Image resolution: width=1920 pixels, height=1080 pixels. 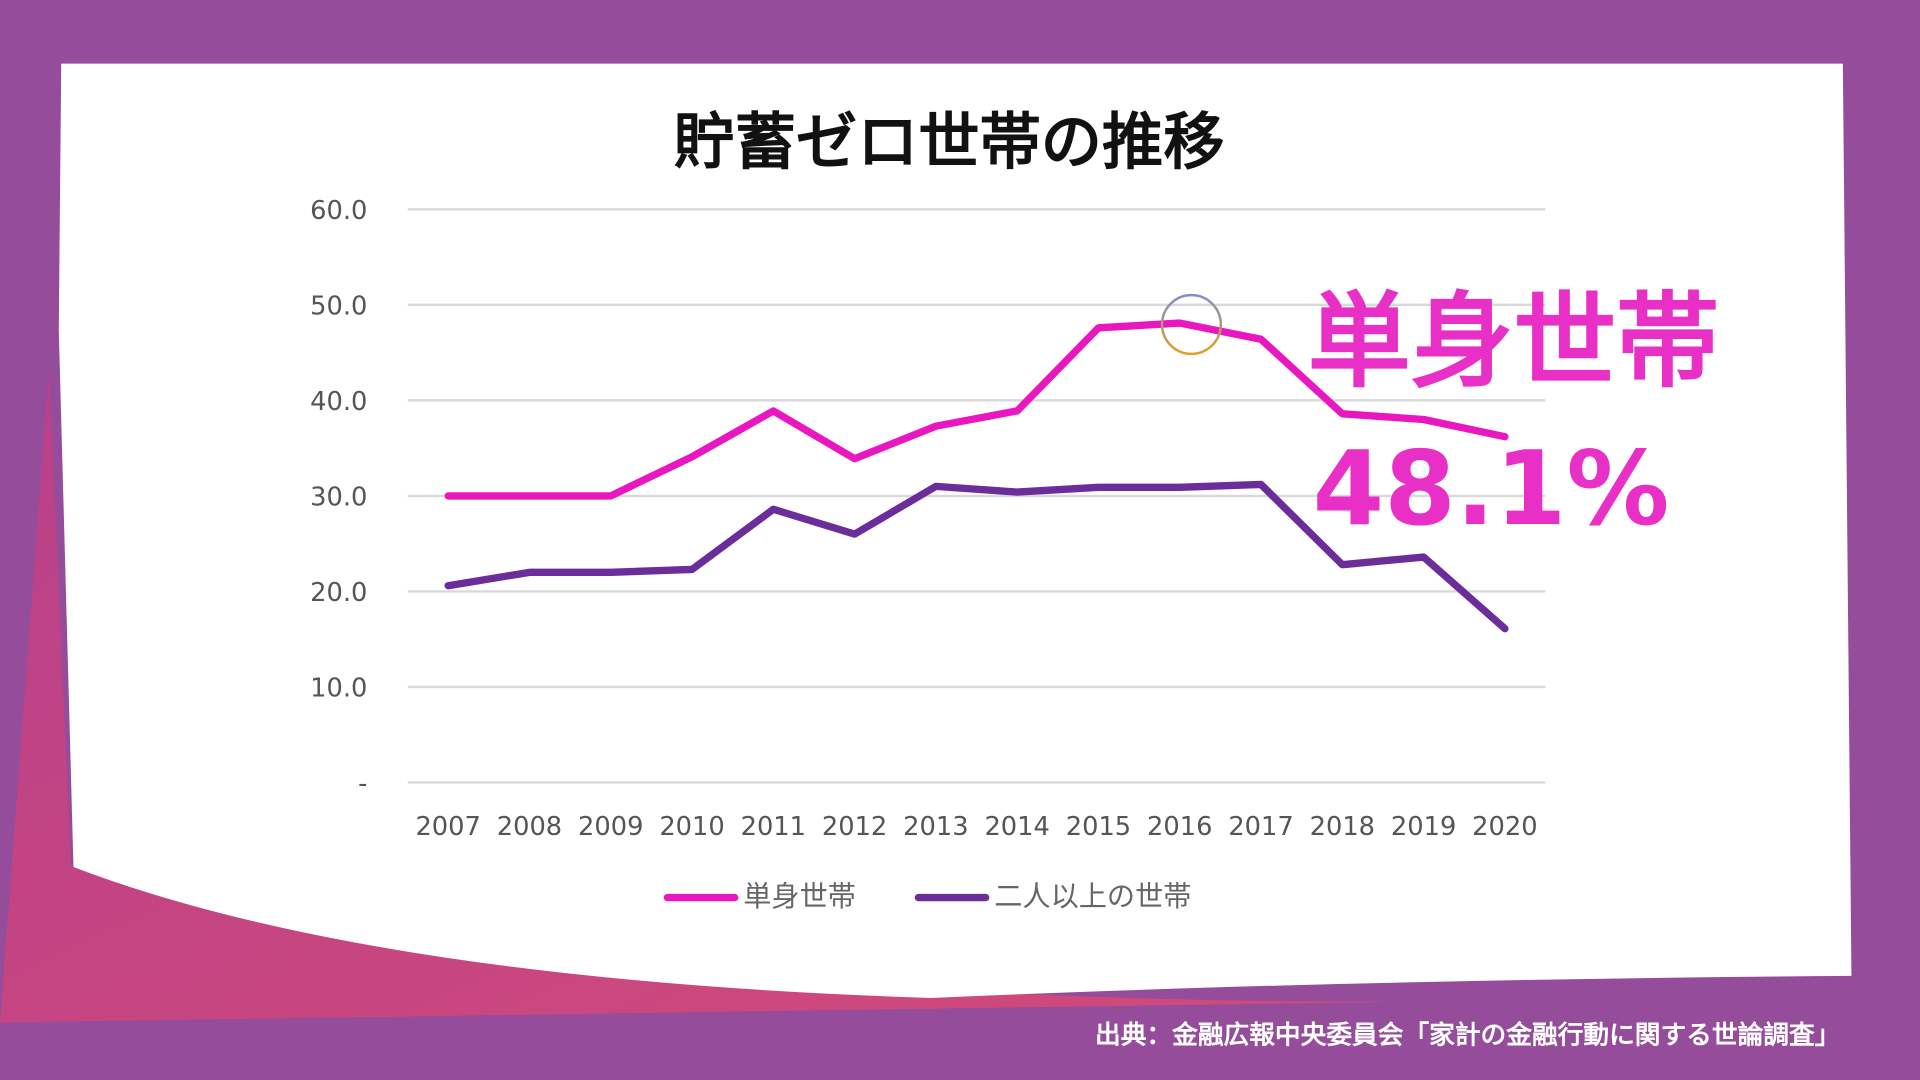 I want to click on y-tick-label: 20.0, so click(x=338, y=593).